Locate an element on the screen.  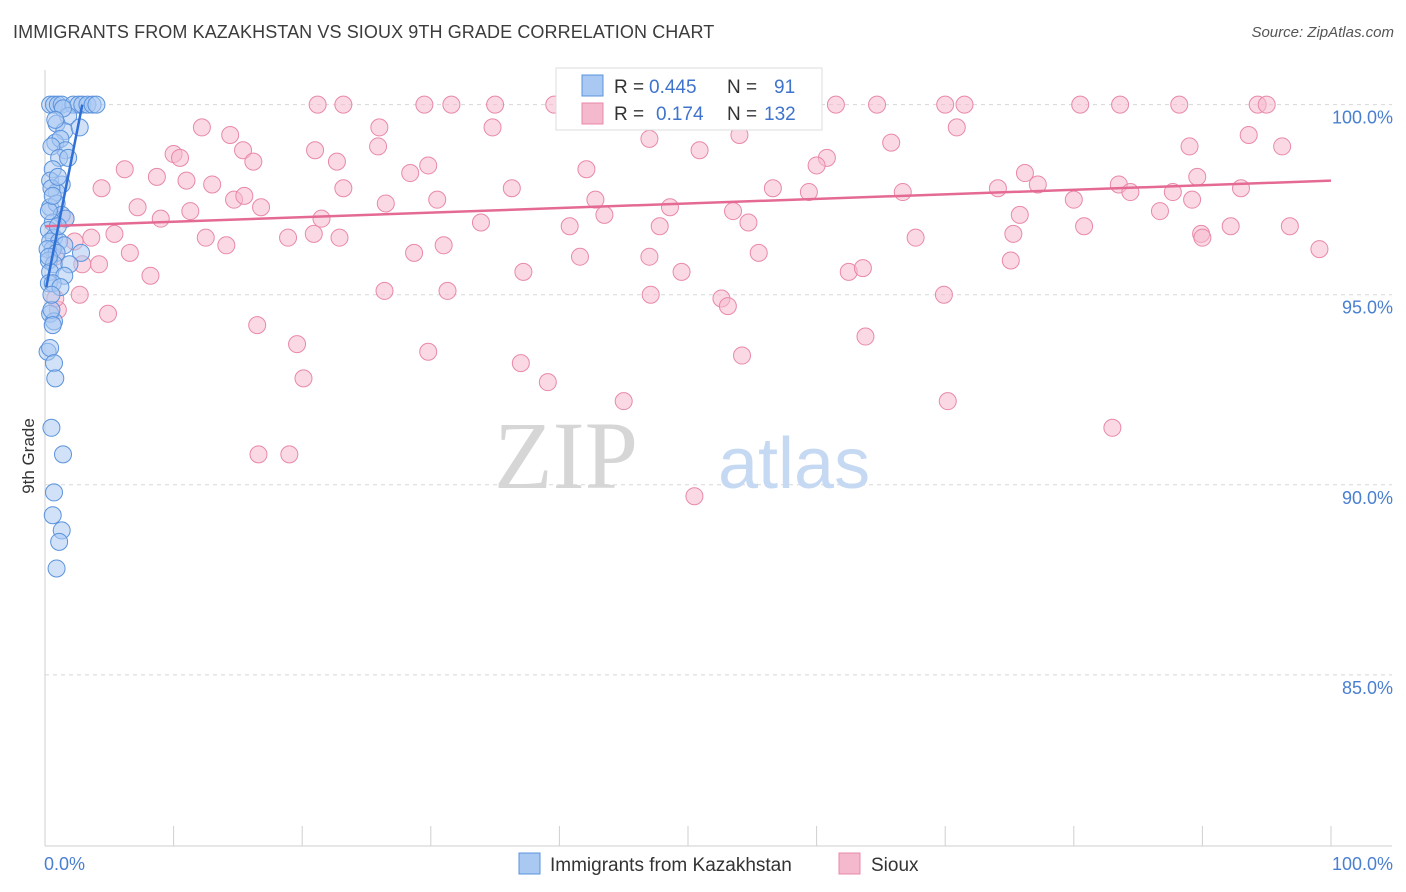
y-axis-label: 9th Grade is located at coordinates (28, 456).